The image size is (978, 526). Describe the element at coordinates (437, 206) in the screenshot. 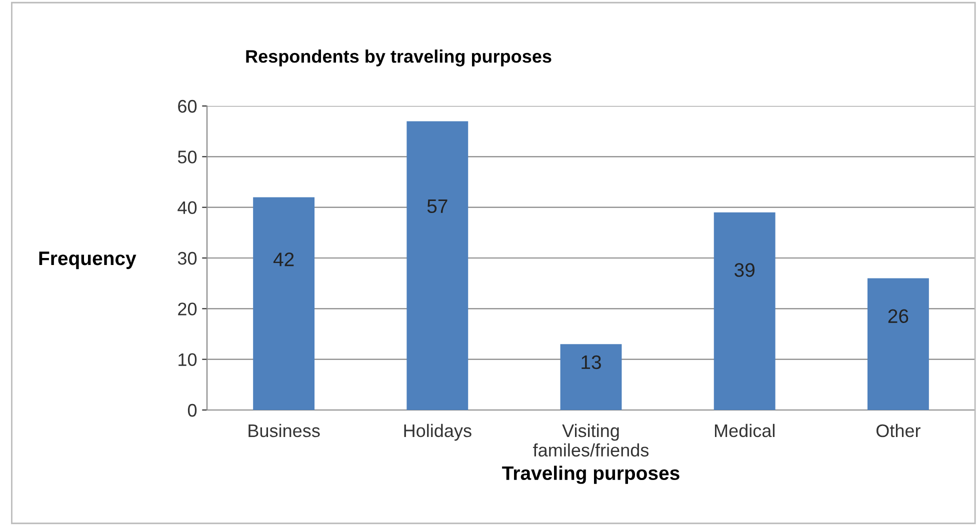

I see `data-label: 57` at that location.